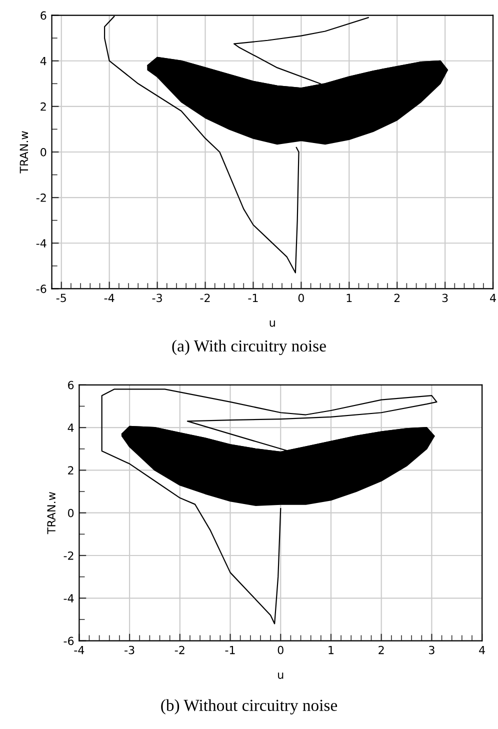 The width and height of the screenshot is (498, 729). Describe the element at coordinates (249, 348) in the screenshot. I see `text: (a) With circuitry noise` at that location.